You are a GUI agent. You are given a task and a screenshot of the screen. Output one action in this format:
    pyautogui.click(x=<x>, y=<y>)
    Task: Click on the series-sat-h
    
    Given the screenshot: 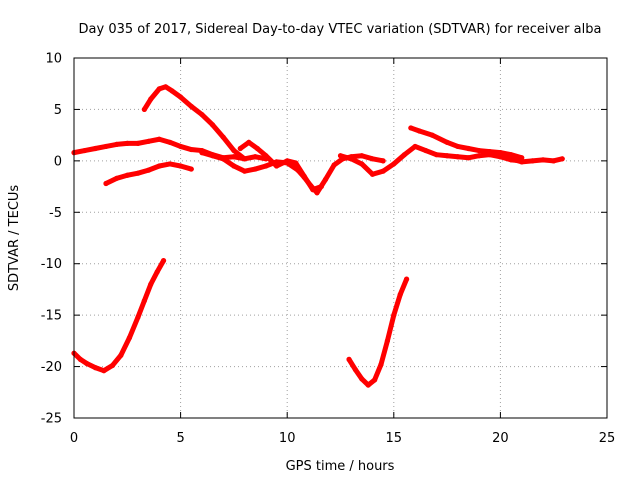 What is the action you would take?
    pyautogui.click(x=531, y=159)
    